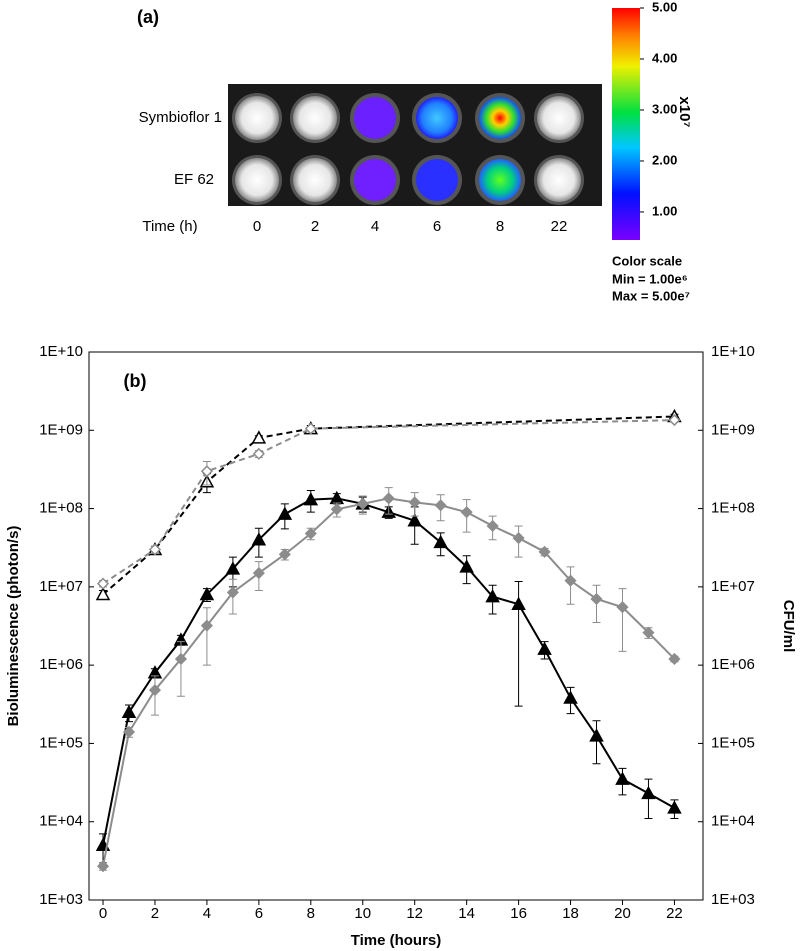 The height and width of the screenshot is (951, 800). Describe the element at coordinates (570, 913) in the screenshot. I see `x-tick-label: 18` at that location.